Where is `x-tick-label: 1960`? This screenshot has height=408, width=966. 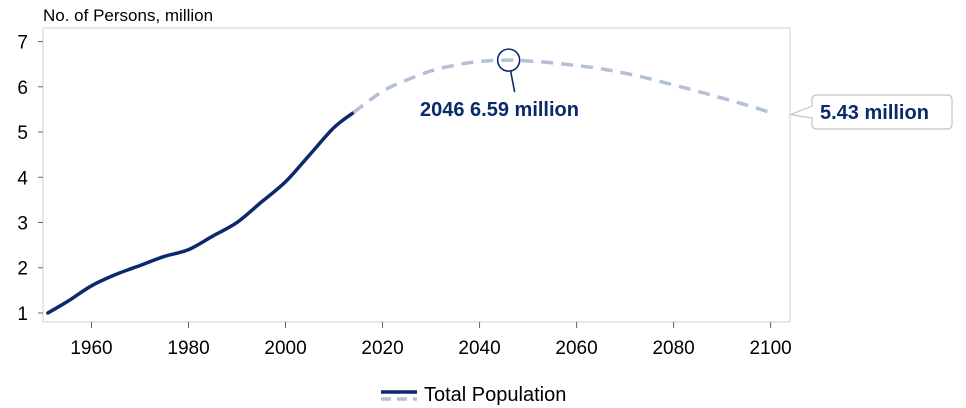 x-tick-label: 1960 is located at coordinates (91, 348).